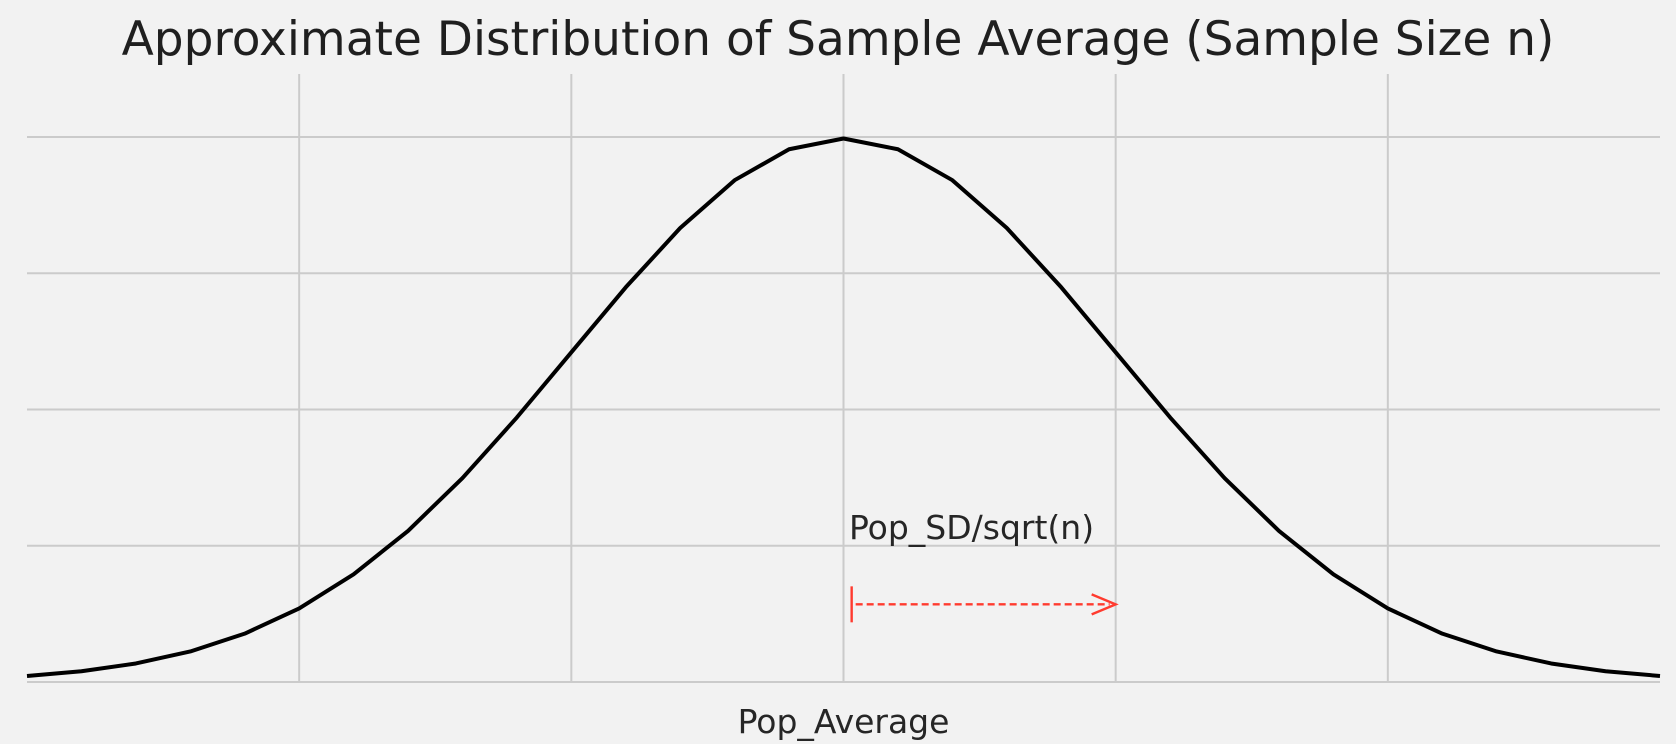 Image resolution: width=1676 pixels, height=744 pixels. What do you see at coordinates (984, 565) in the screenshot?
I see `annotation-layer: Pop_SD/sqrt(n)` at bounding box center [984, 565].